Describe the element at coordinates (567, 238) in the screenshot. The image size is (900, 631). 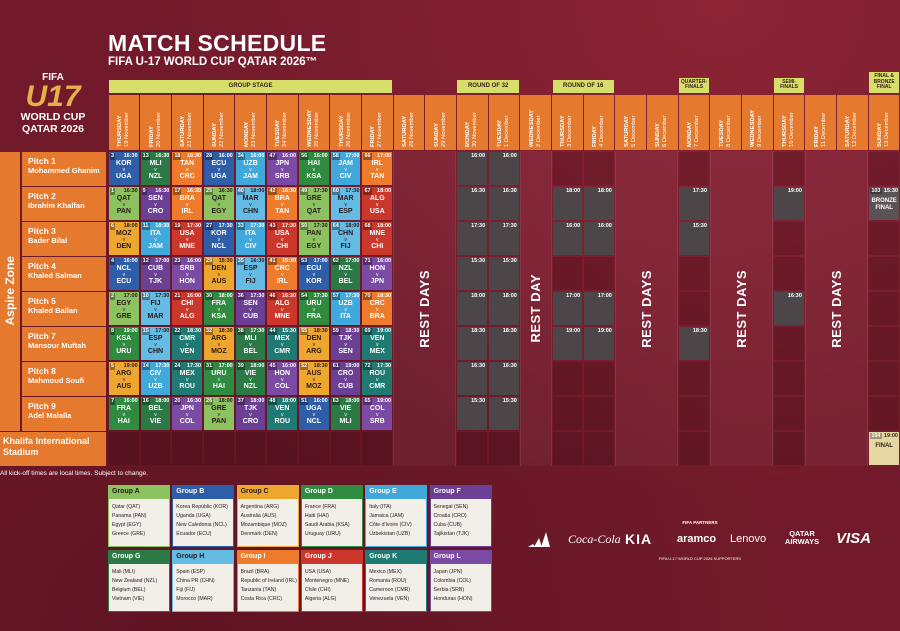
I see `ko-slot: 16:00` at that location.